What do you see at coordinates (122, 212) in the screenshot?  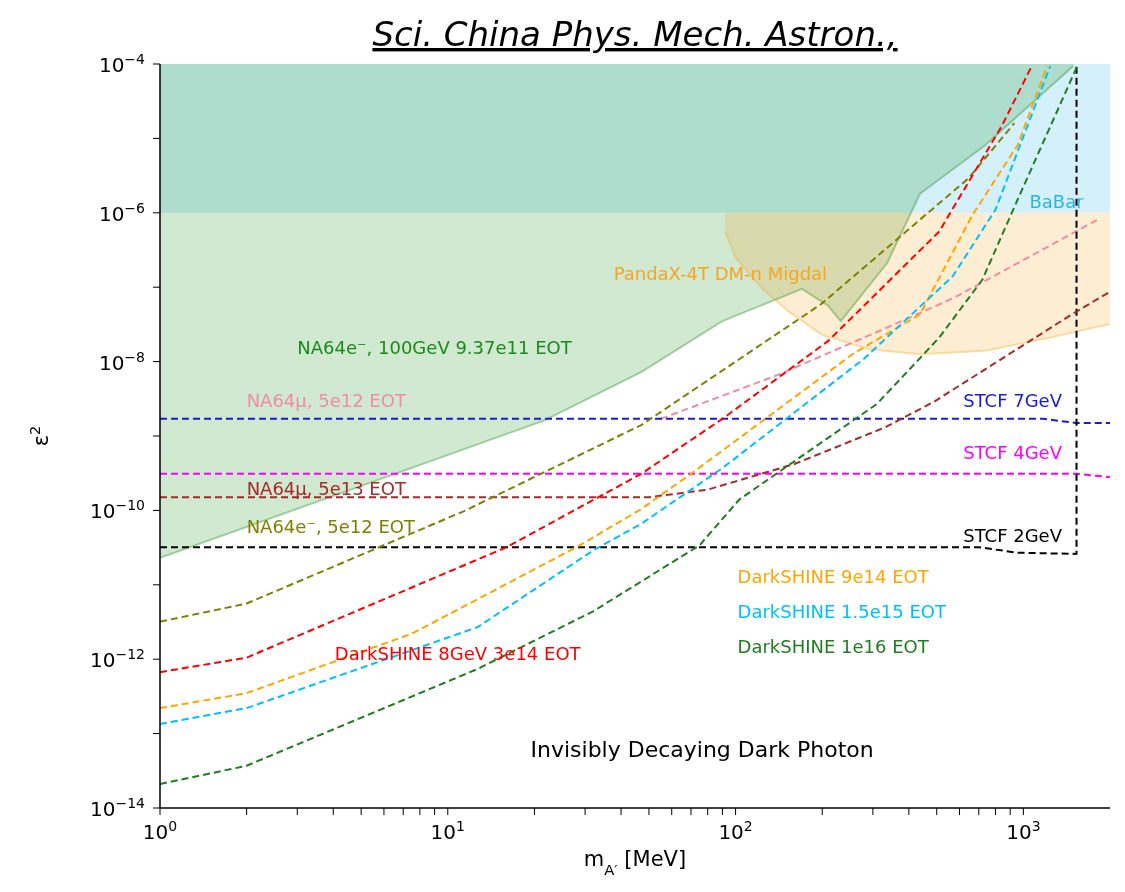 I see `y-tick-label: 10$^{−6}$` at bounding box center [122, 212].